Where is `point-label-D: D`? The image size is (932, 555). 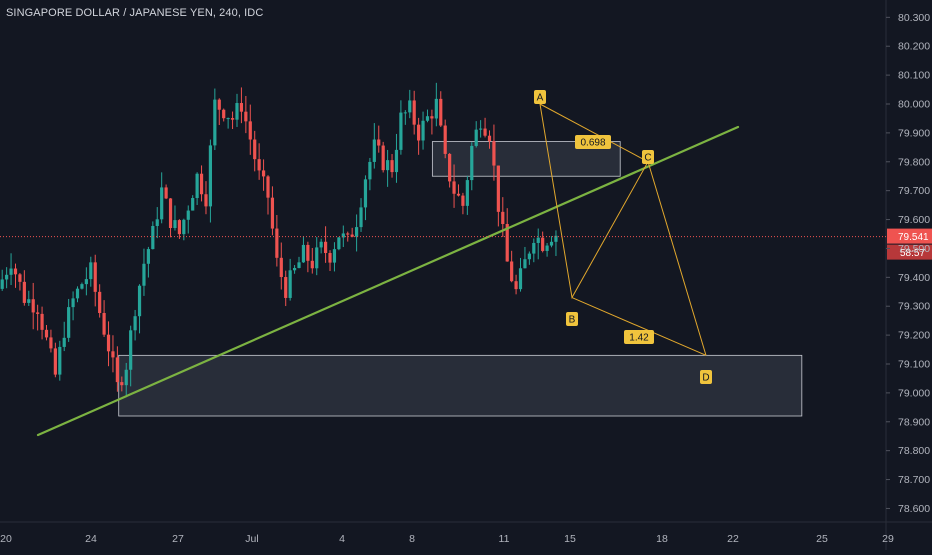 point-label-D: D is located at coordinates (705, 378).